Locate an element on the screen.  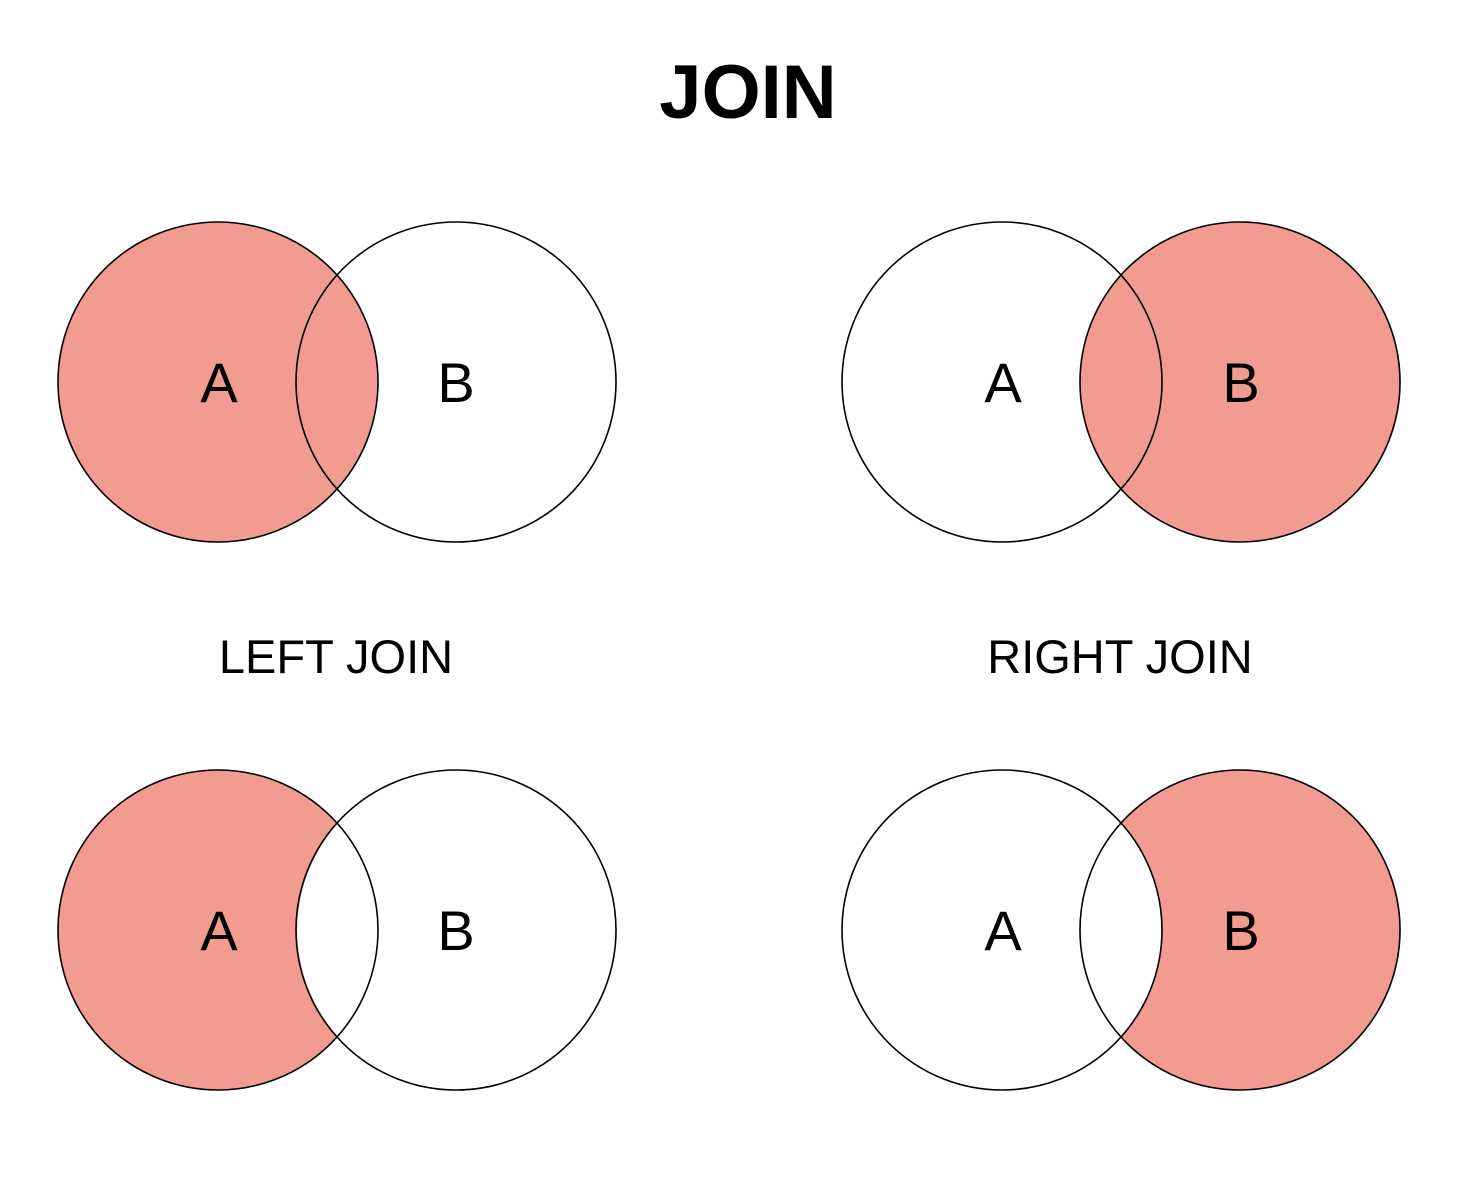
caption-right-join: RIGHT JOIN is located at coordinates (1119, 656).